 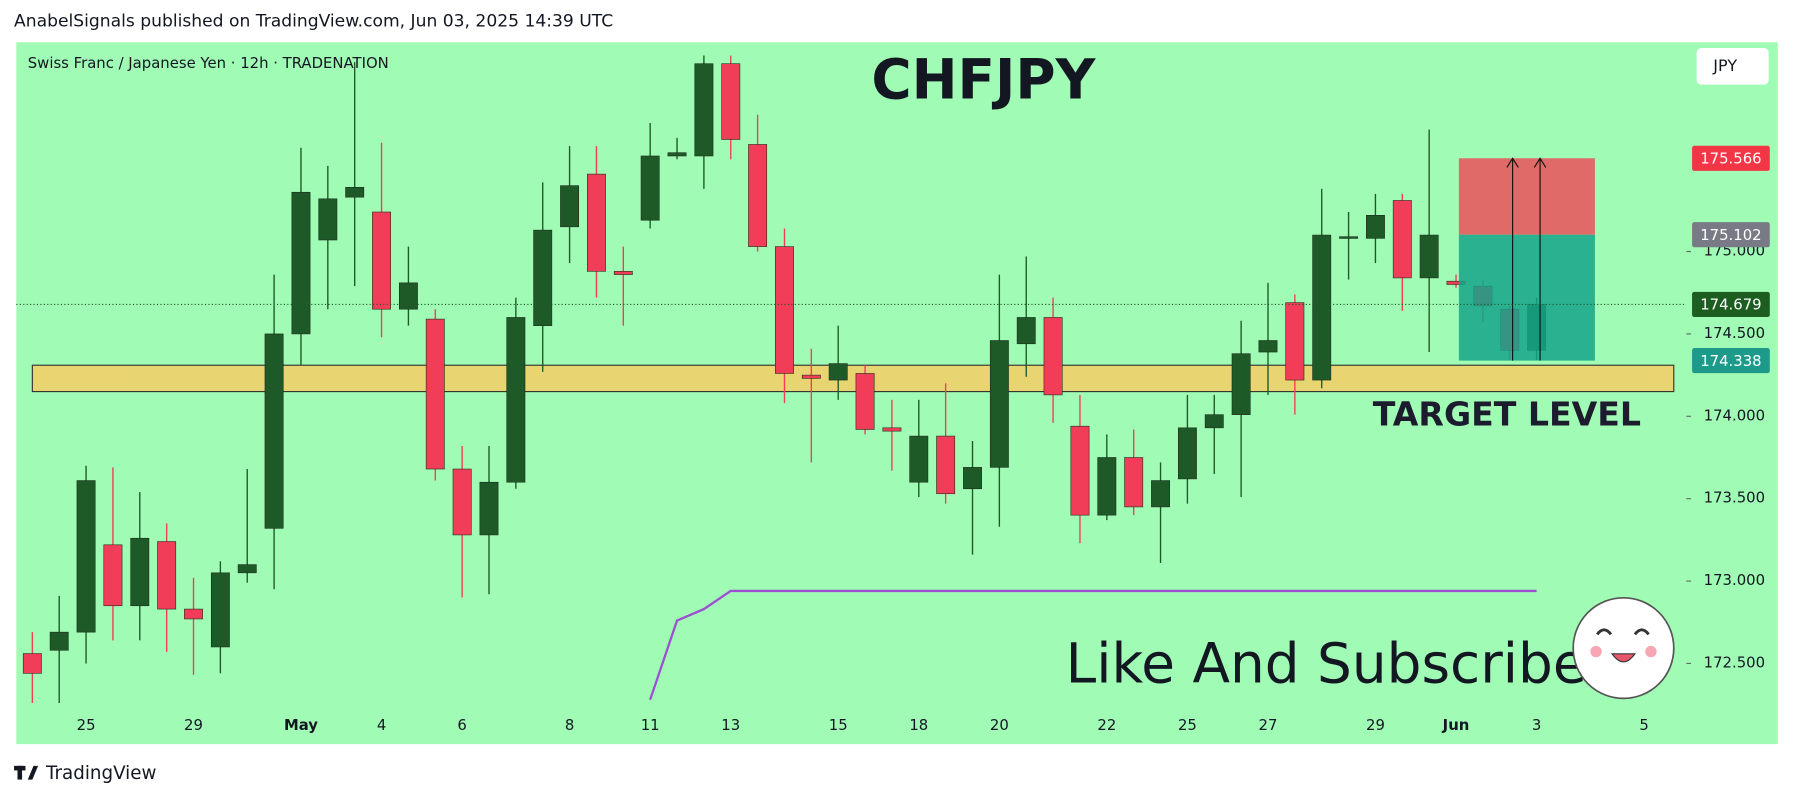 I want to click on y-tick-label: 172.500, so click(x=1734, y=662).